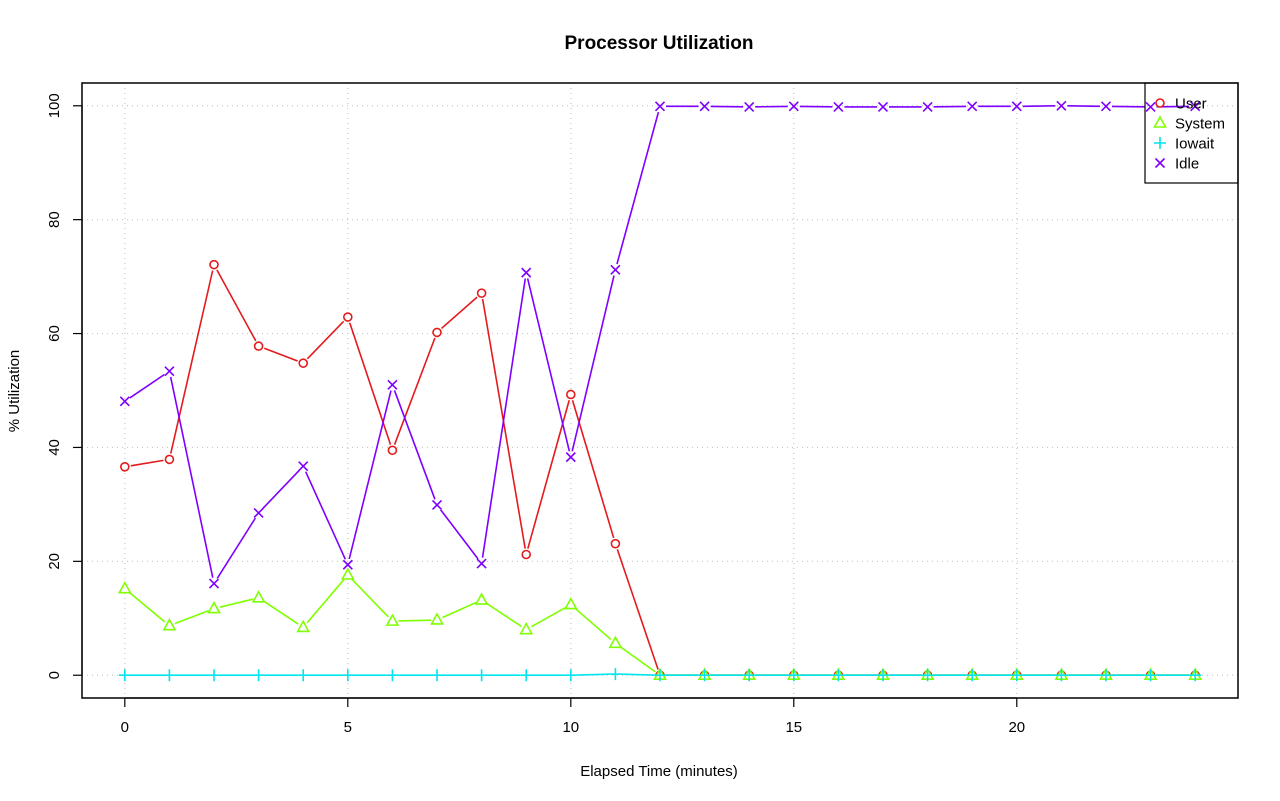  What do you see at coordinates (348, 727) in the screenshot?
I see `x-tick-label: 5` at bounding box center [348, 727].